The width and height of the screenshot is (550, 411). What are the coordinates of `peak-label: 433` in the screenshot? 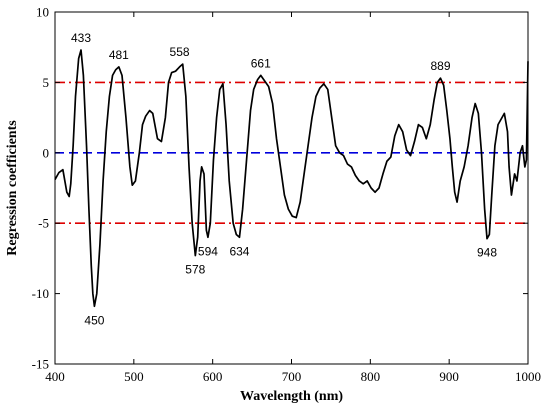 It's located at (81, 38).